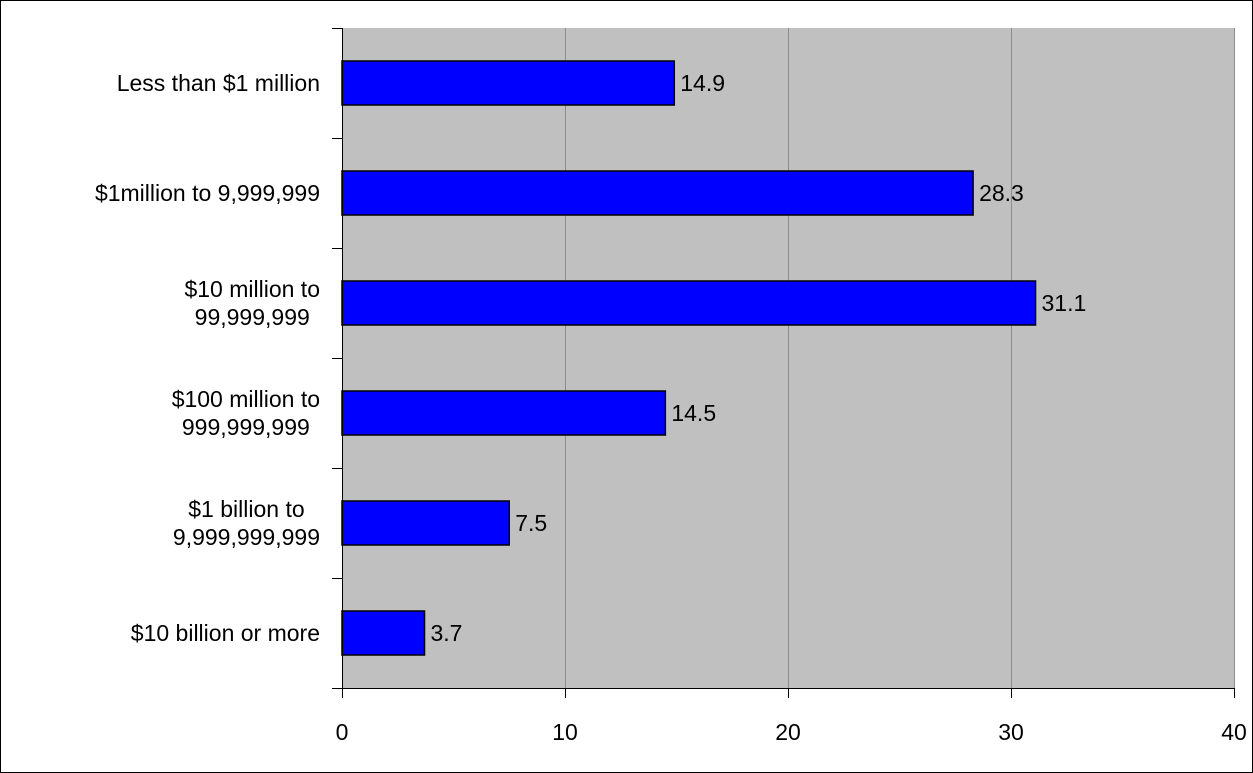  What do you see at coordinates (1001, 193) in the screenshot?
I see `data-label-1: 28.3` at bounding box center [1001, 193].